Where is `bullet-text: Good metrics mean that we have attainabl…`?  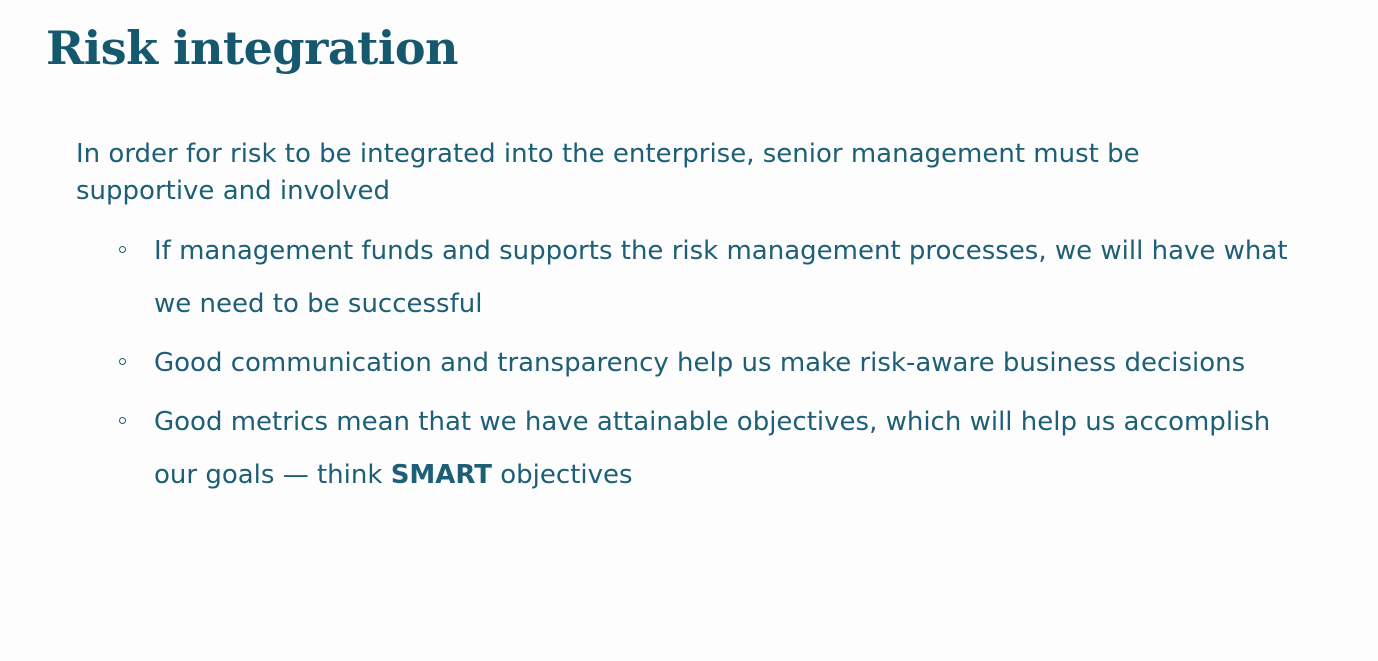 bullet-text: Good metrics mean that we have attainabl… is located at coordinates (735, 449).